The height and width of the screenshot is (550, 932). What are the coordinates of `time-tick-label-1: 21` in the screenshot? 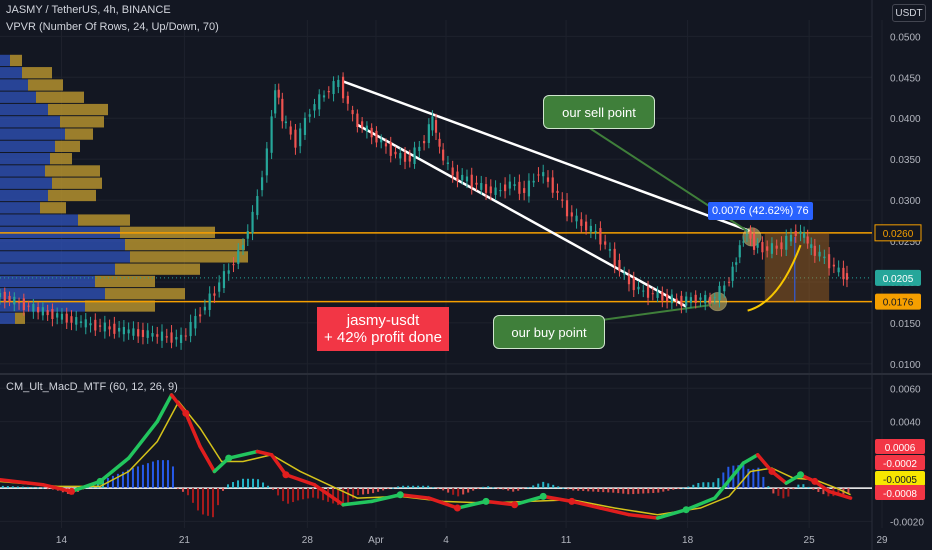 It's located at (185, 540).